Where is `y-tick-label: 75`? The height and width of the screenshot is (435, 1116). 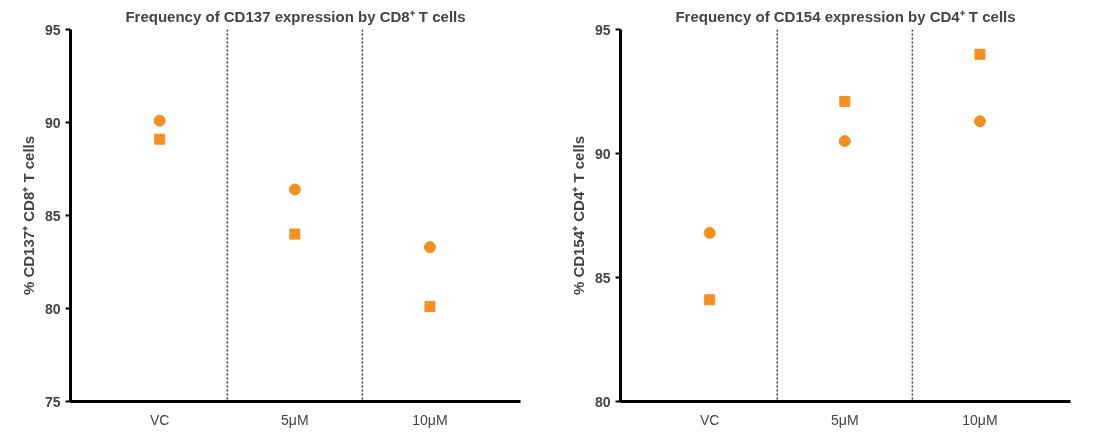
y-tick-label: 75 is located at coordinates (52, 401).